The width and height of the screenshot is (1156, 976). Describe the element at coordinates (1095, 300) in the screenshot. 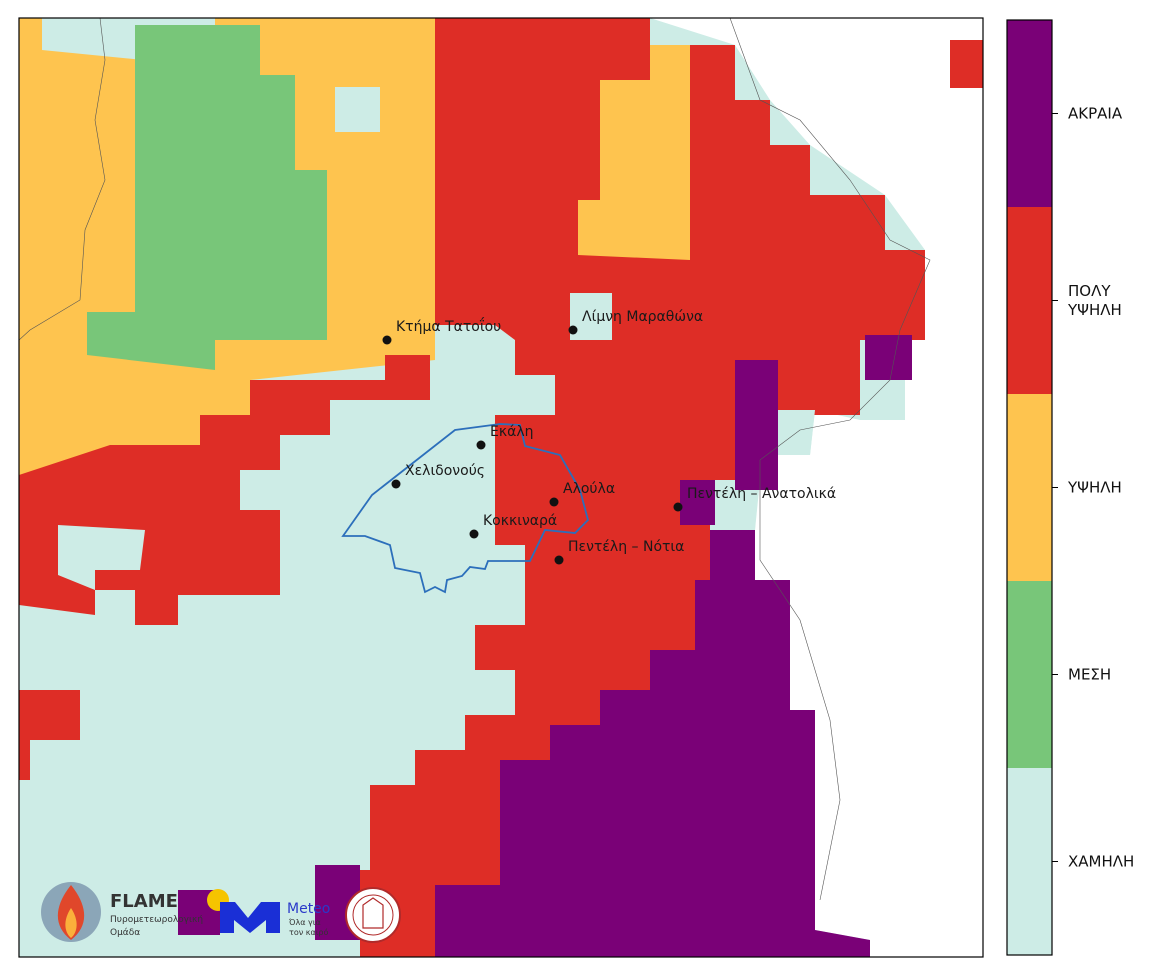

I see `legend-label: ΠΟΛΥ ΥΨΗΛΗ` at that location.